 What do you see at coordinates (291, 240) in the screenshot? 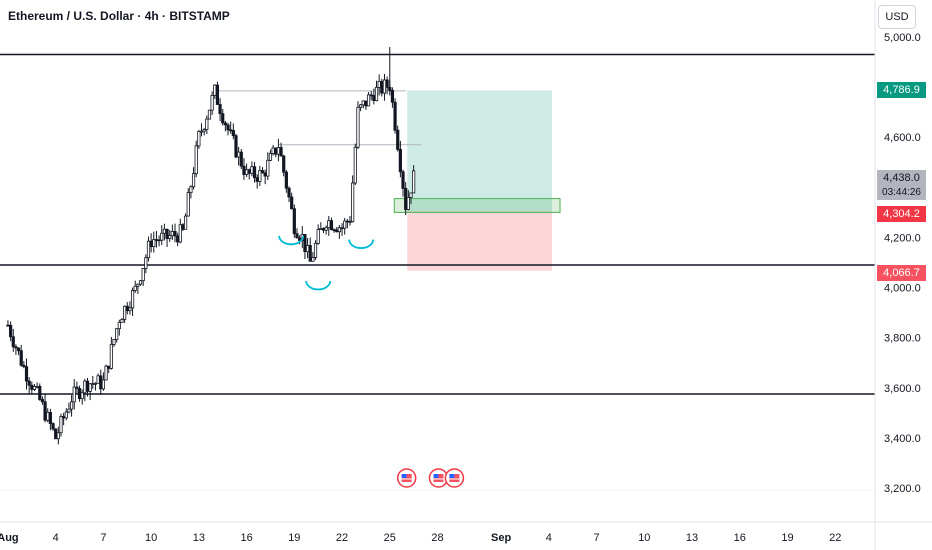
I see `pattern-mark-left-shoulder` at bounding box center [291, 240].